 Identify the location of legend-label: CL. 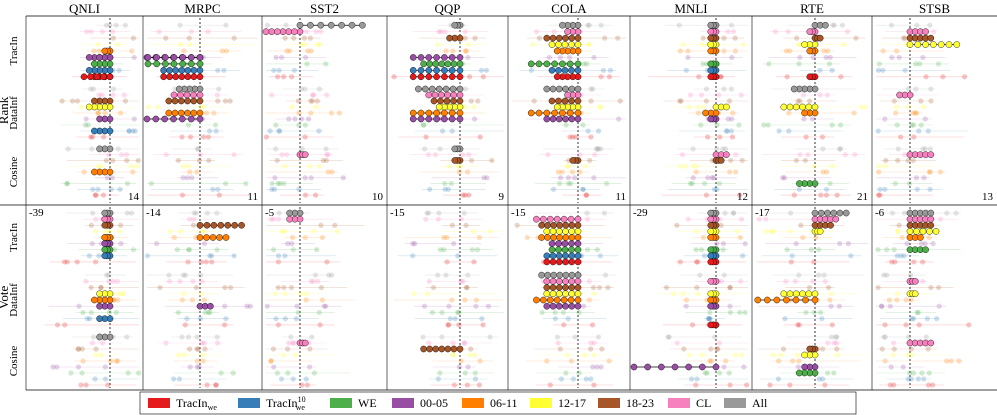
(703, 403).